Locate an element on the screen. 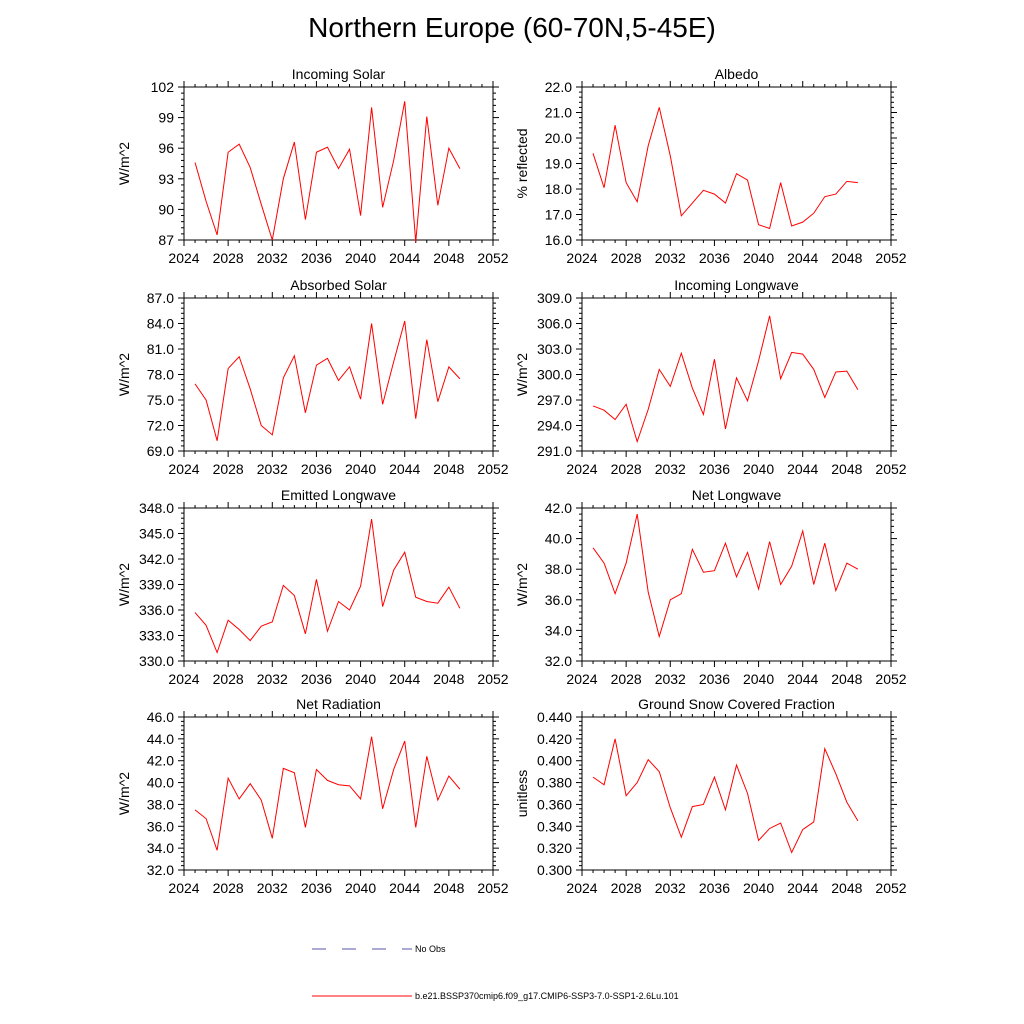 The image size is (1024, 1024). y-tick-label: 34.0 is located at coordinates (558, 630).